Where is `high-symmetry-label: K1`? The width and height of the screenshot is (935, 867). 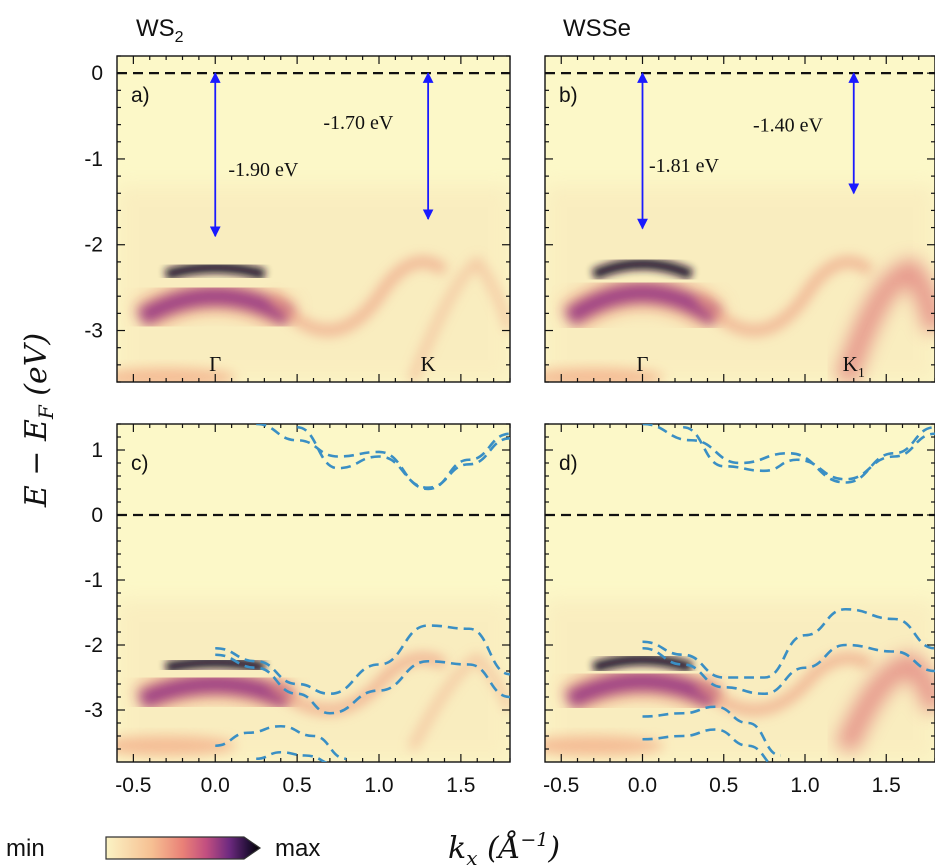
high-symmetry-label: K1 is located at coordinates (854, 366).